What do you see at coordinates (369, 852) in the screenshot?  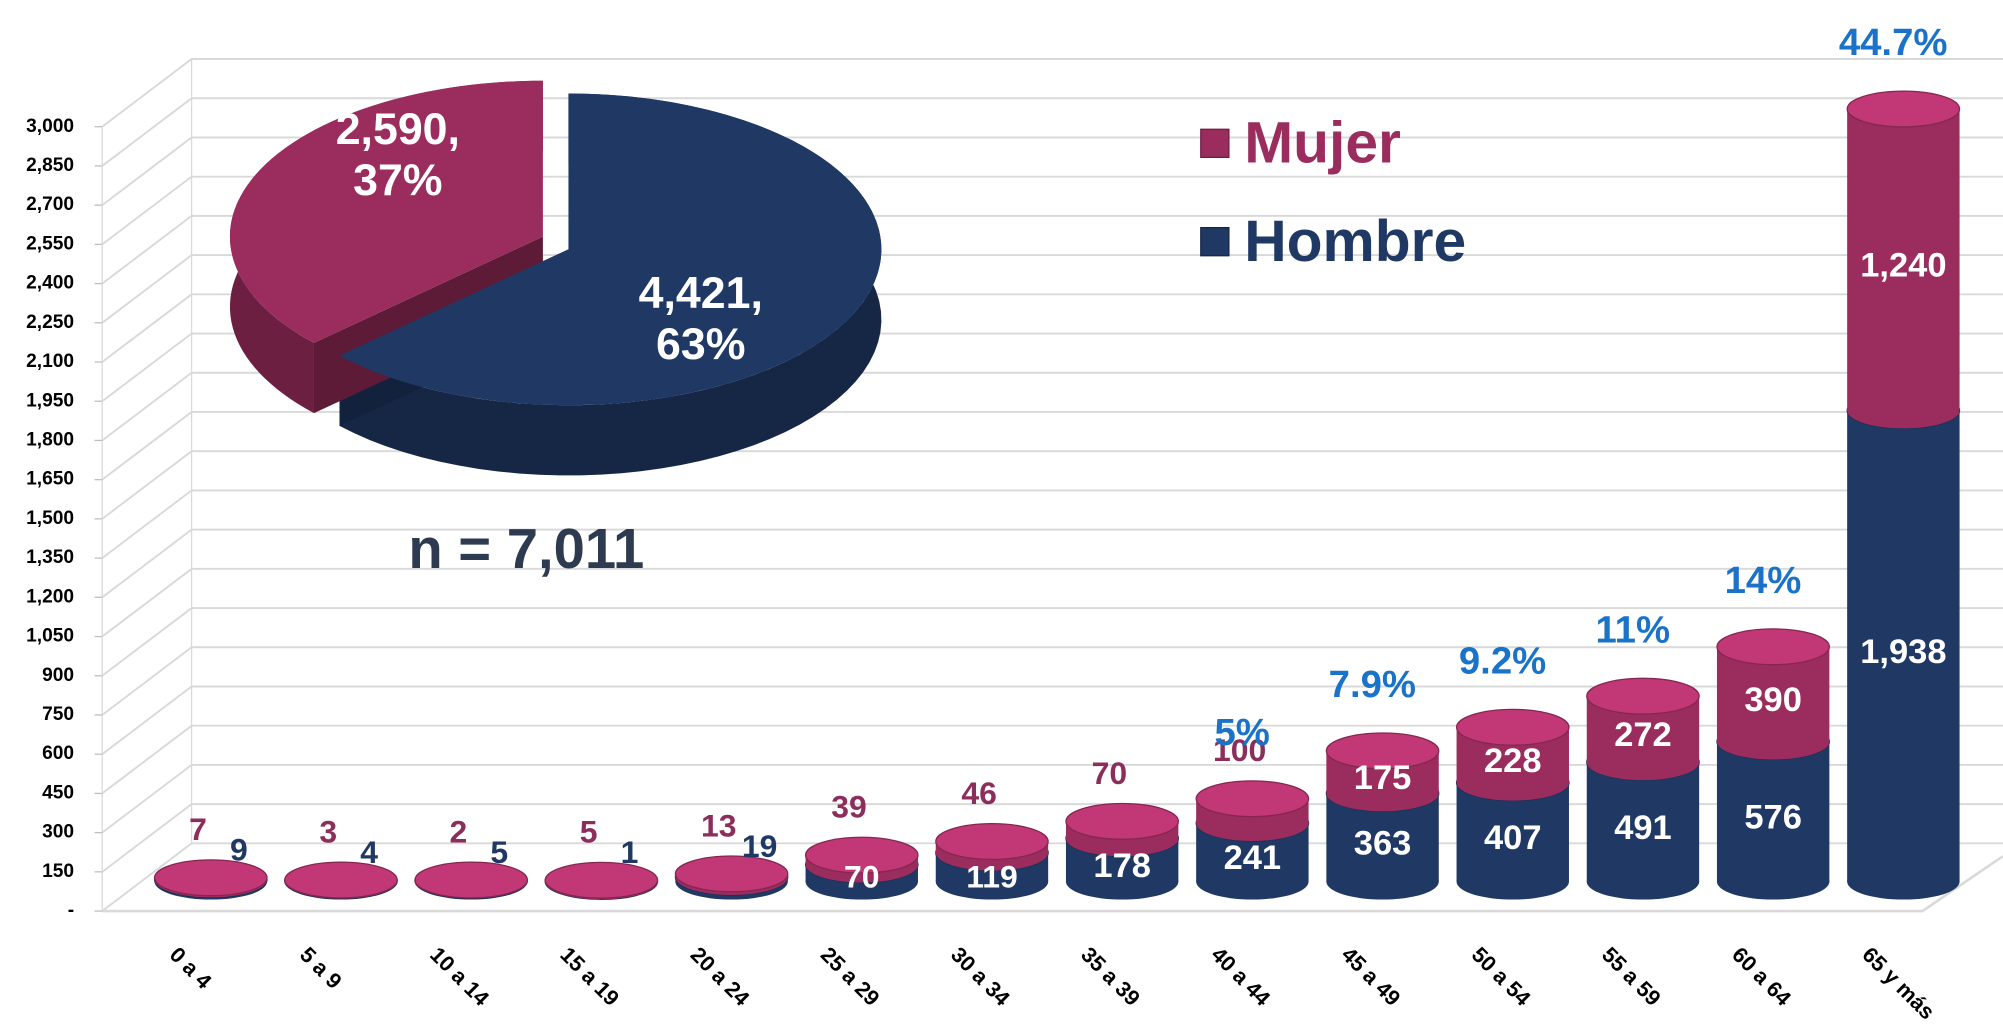 I see `data-label: 4` at bounding box center [369, 852].